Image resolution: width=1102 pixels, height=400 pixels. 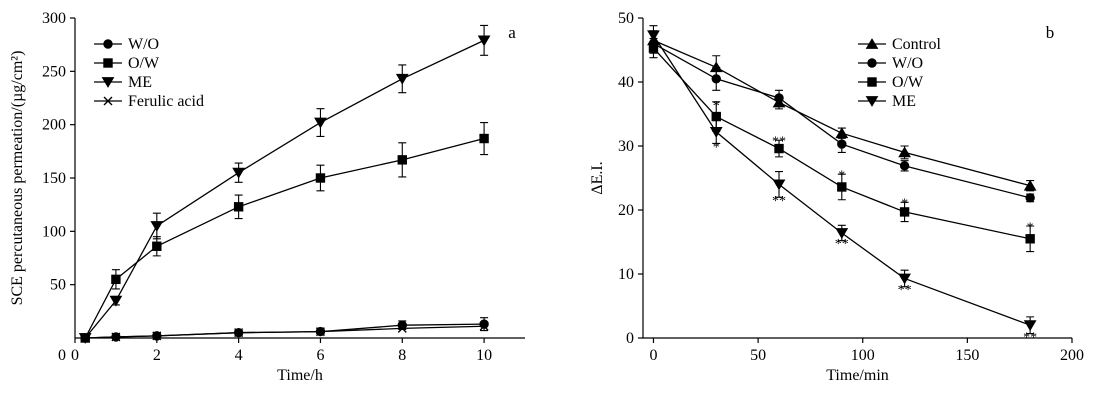 I want to click on legend: W/O O/W ME Ferulic acid, so click(x=149, y=73).